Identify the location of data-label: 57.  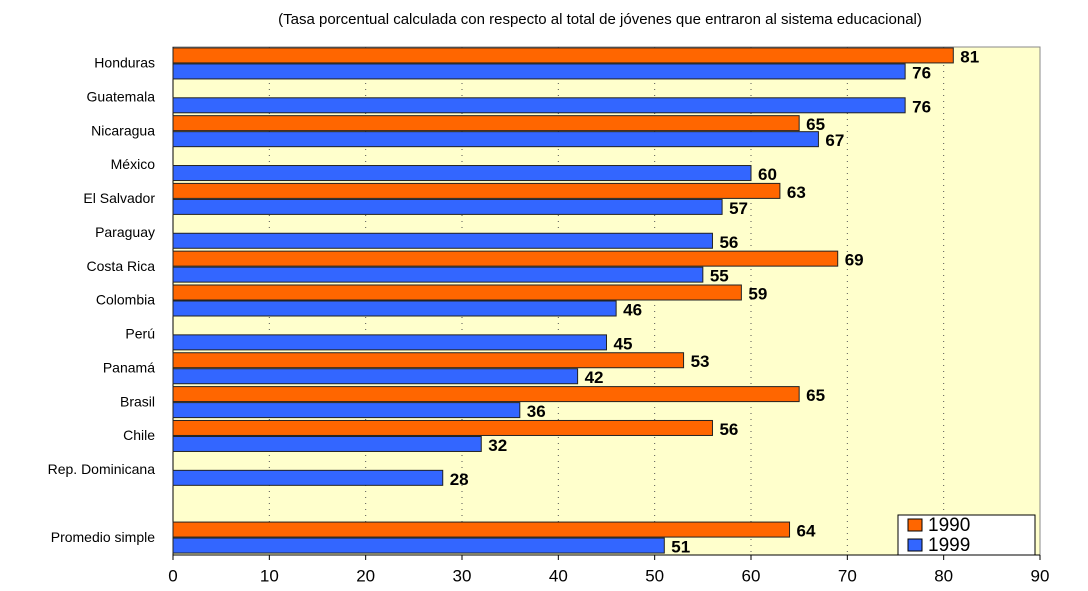
(738, 208).